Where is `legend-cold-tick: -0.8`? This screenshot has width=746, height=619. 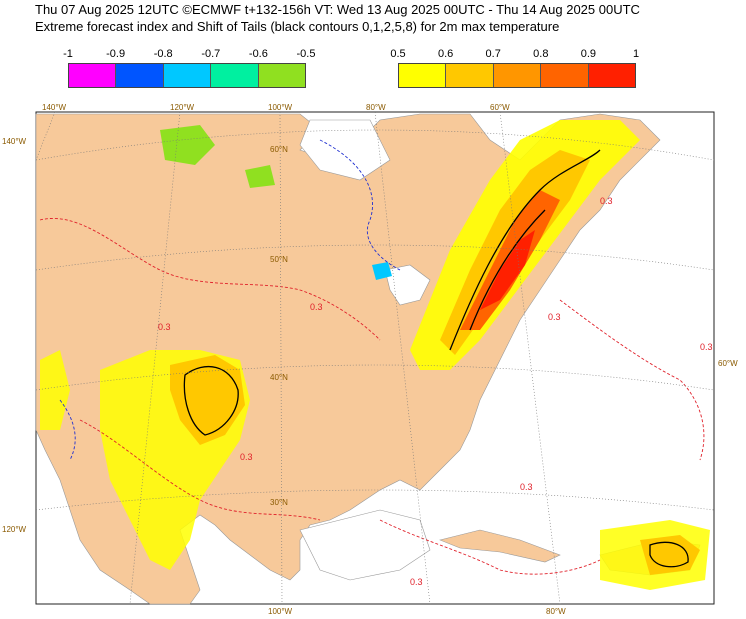
legend-cold-tick: -0.8 is located at coordinates (163, 54).